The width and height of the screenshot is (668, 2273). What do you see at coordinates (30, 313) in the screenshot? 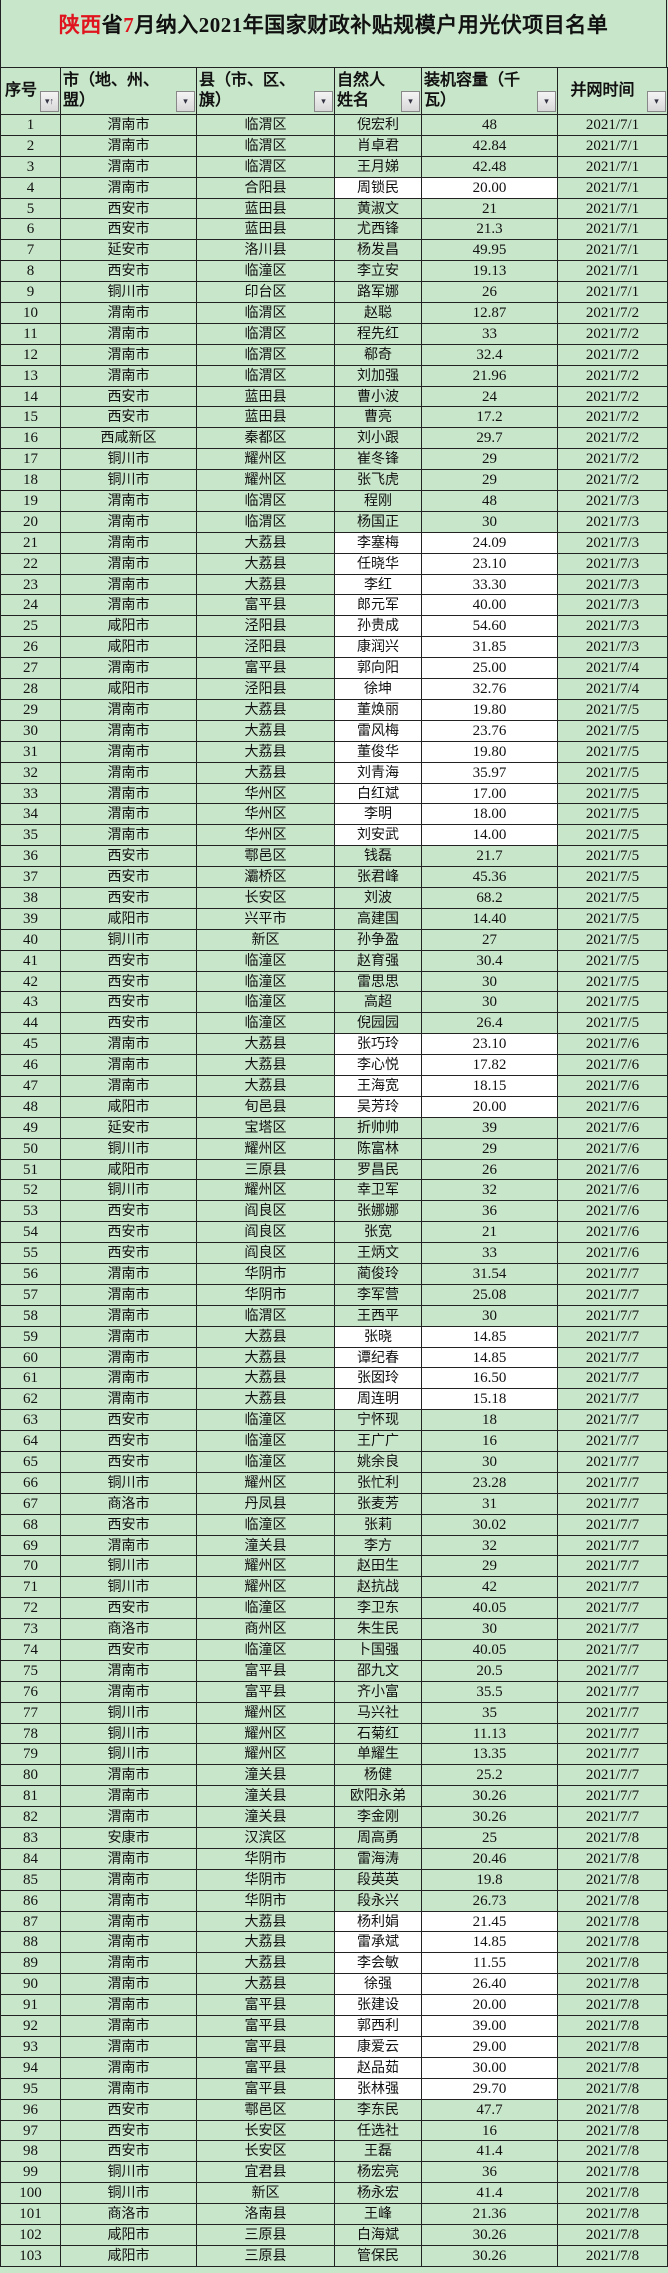
I see `cell-seq: 10` at bounding box center [30, 313].